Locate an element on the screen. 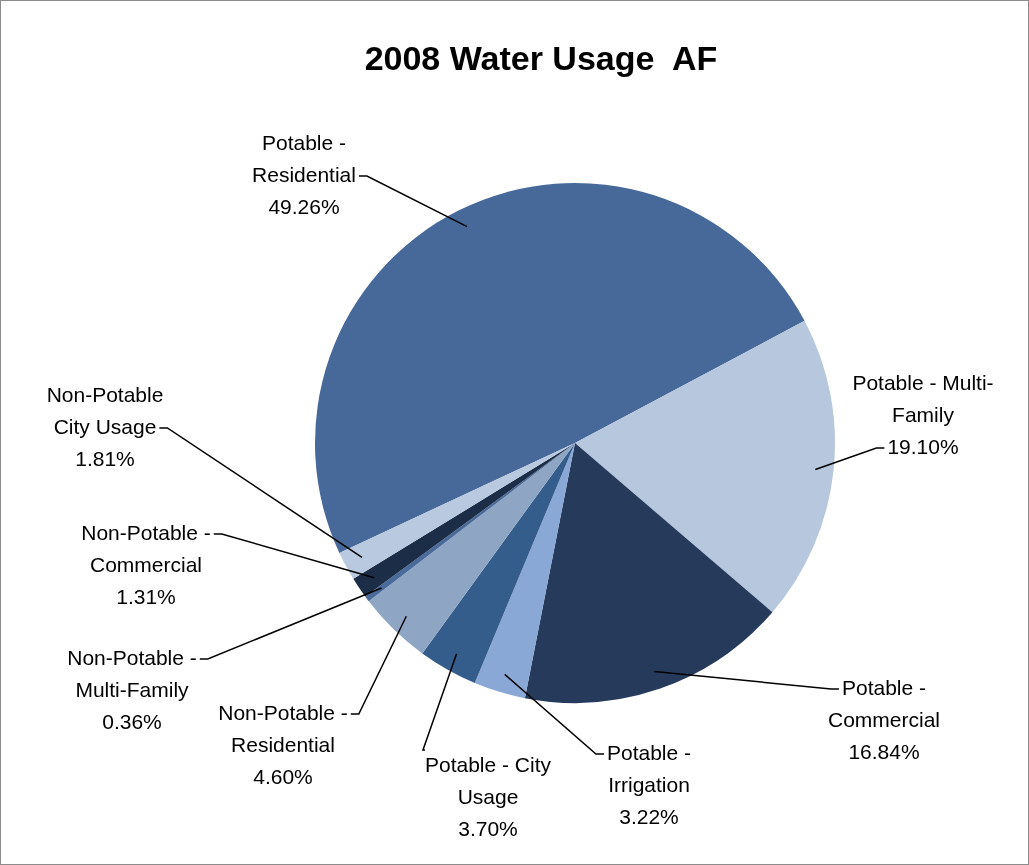 This screenshot has width=1029, height=865. slice-label: Potable - City Usage is located at coordinates (488, 780).